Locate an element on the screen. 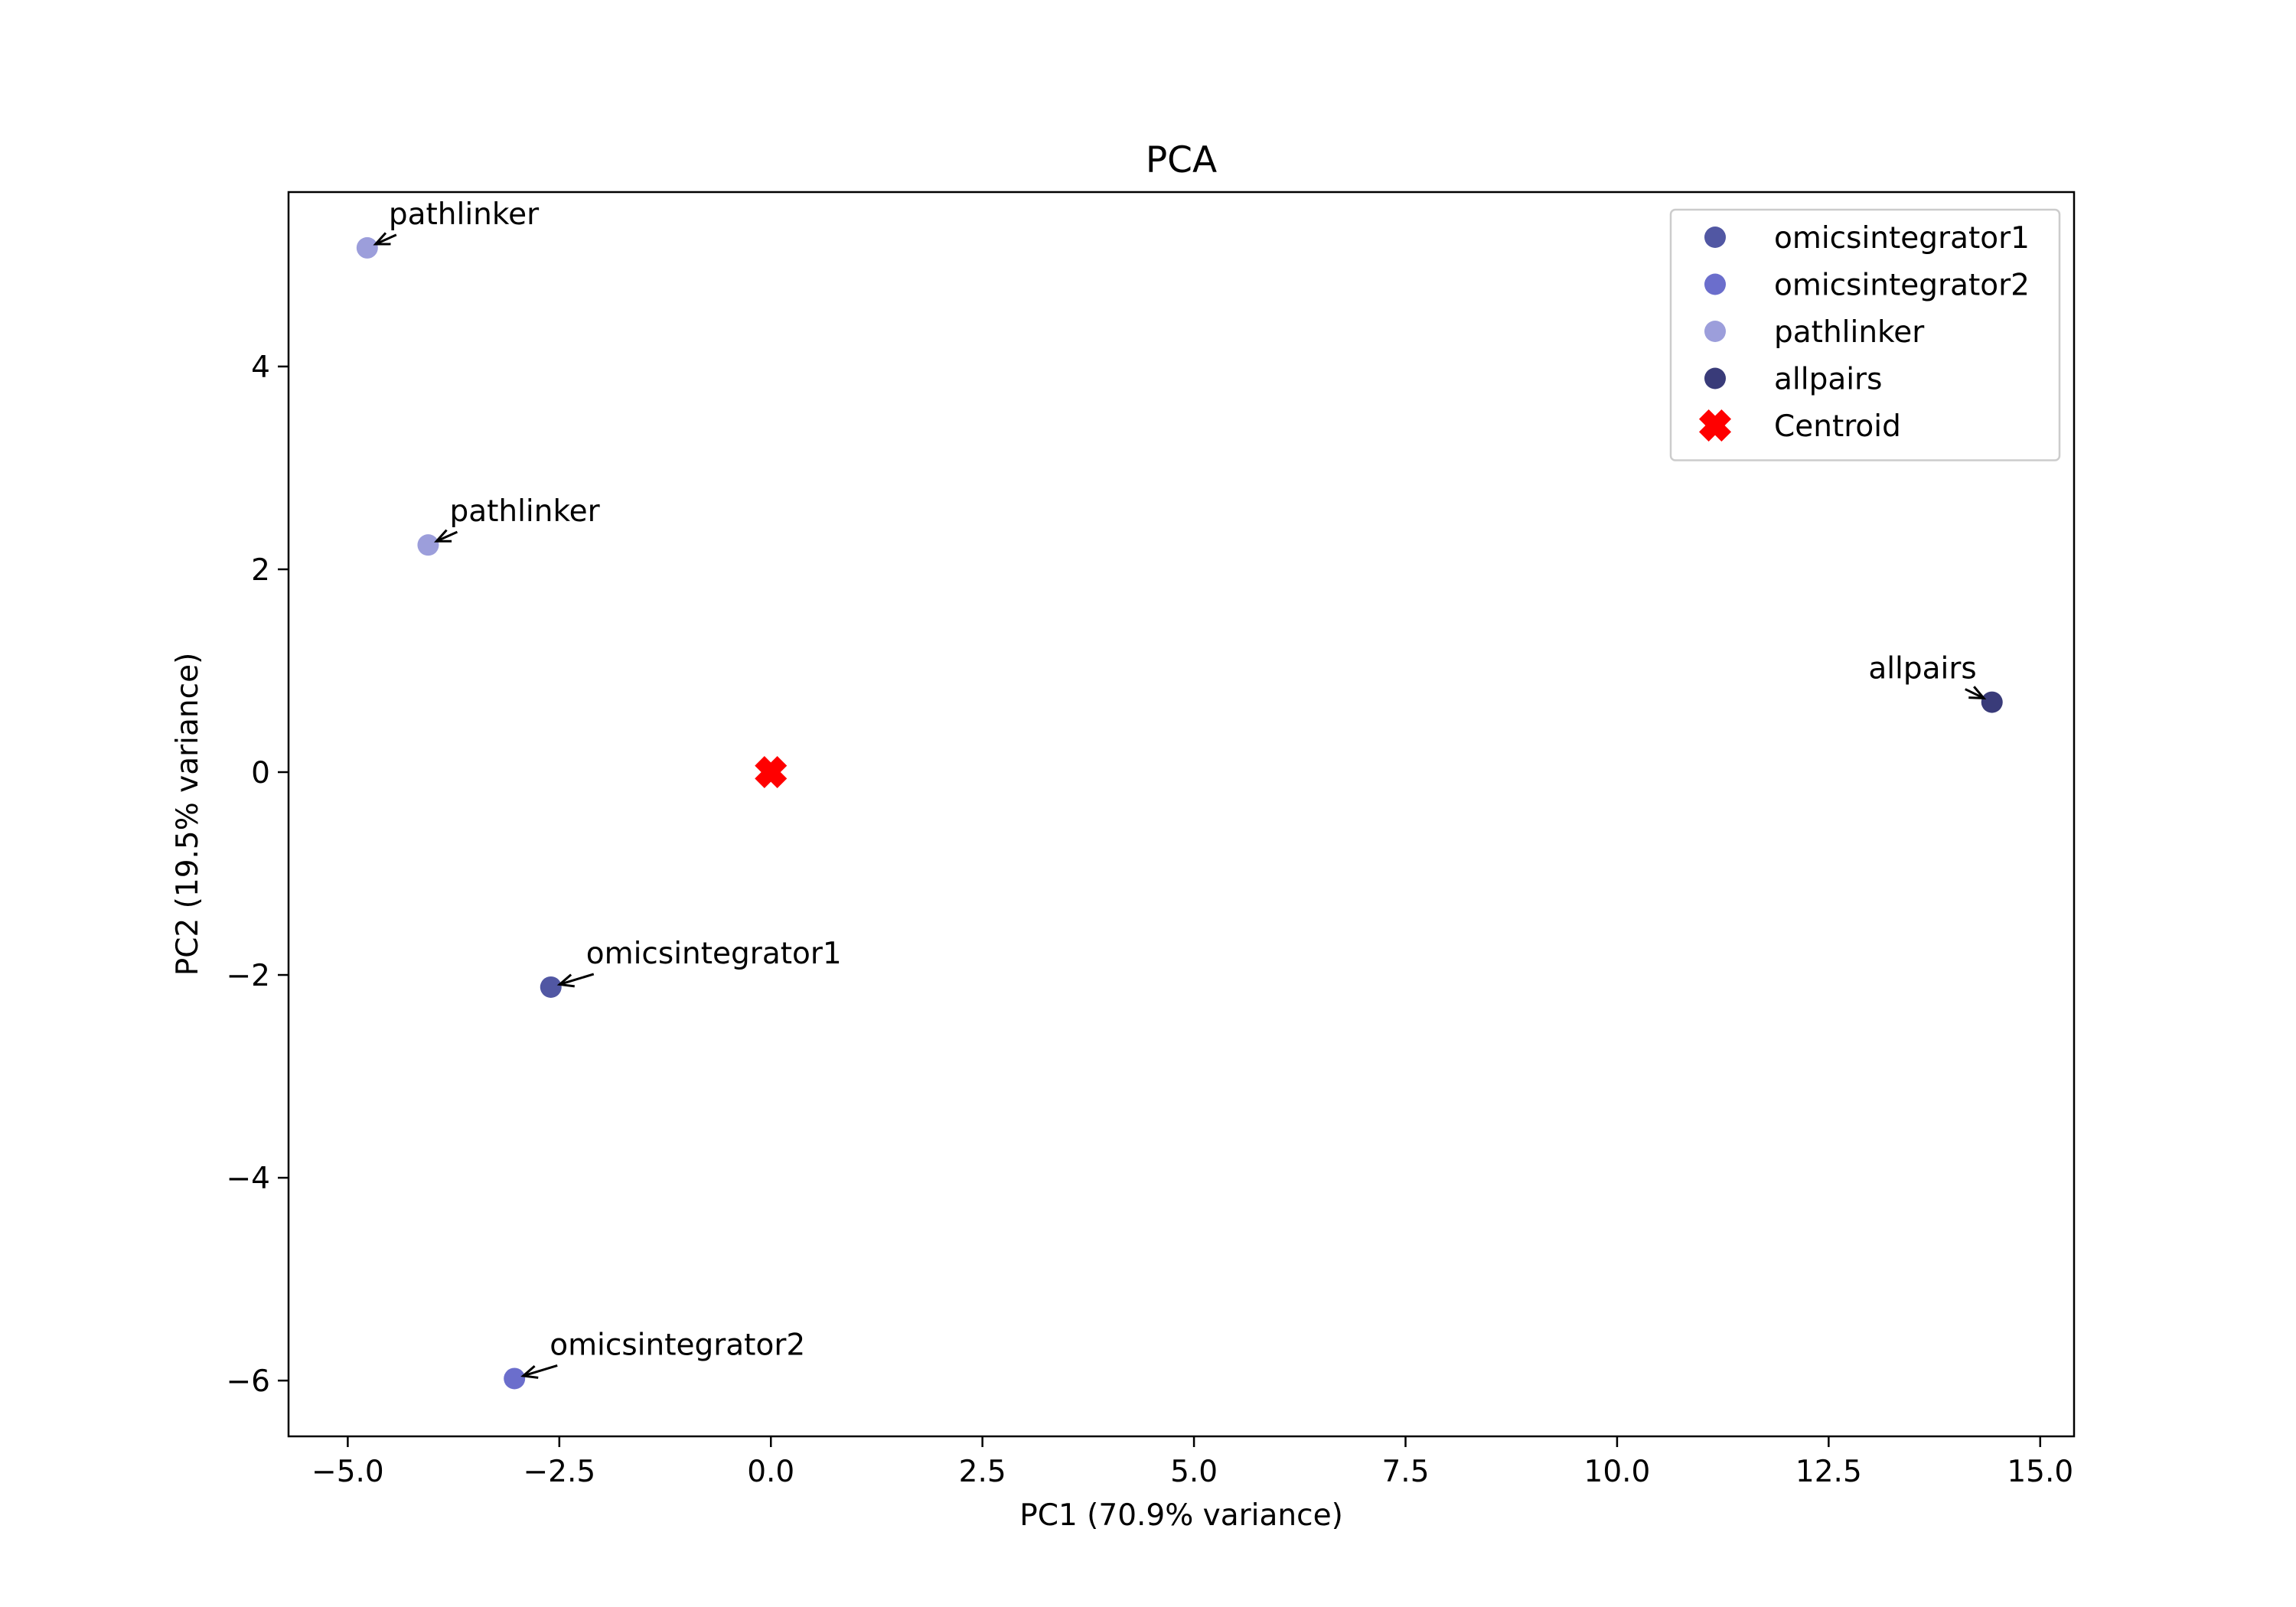  legend-box is located at coordinates (1865, 334).